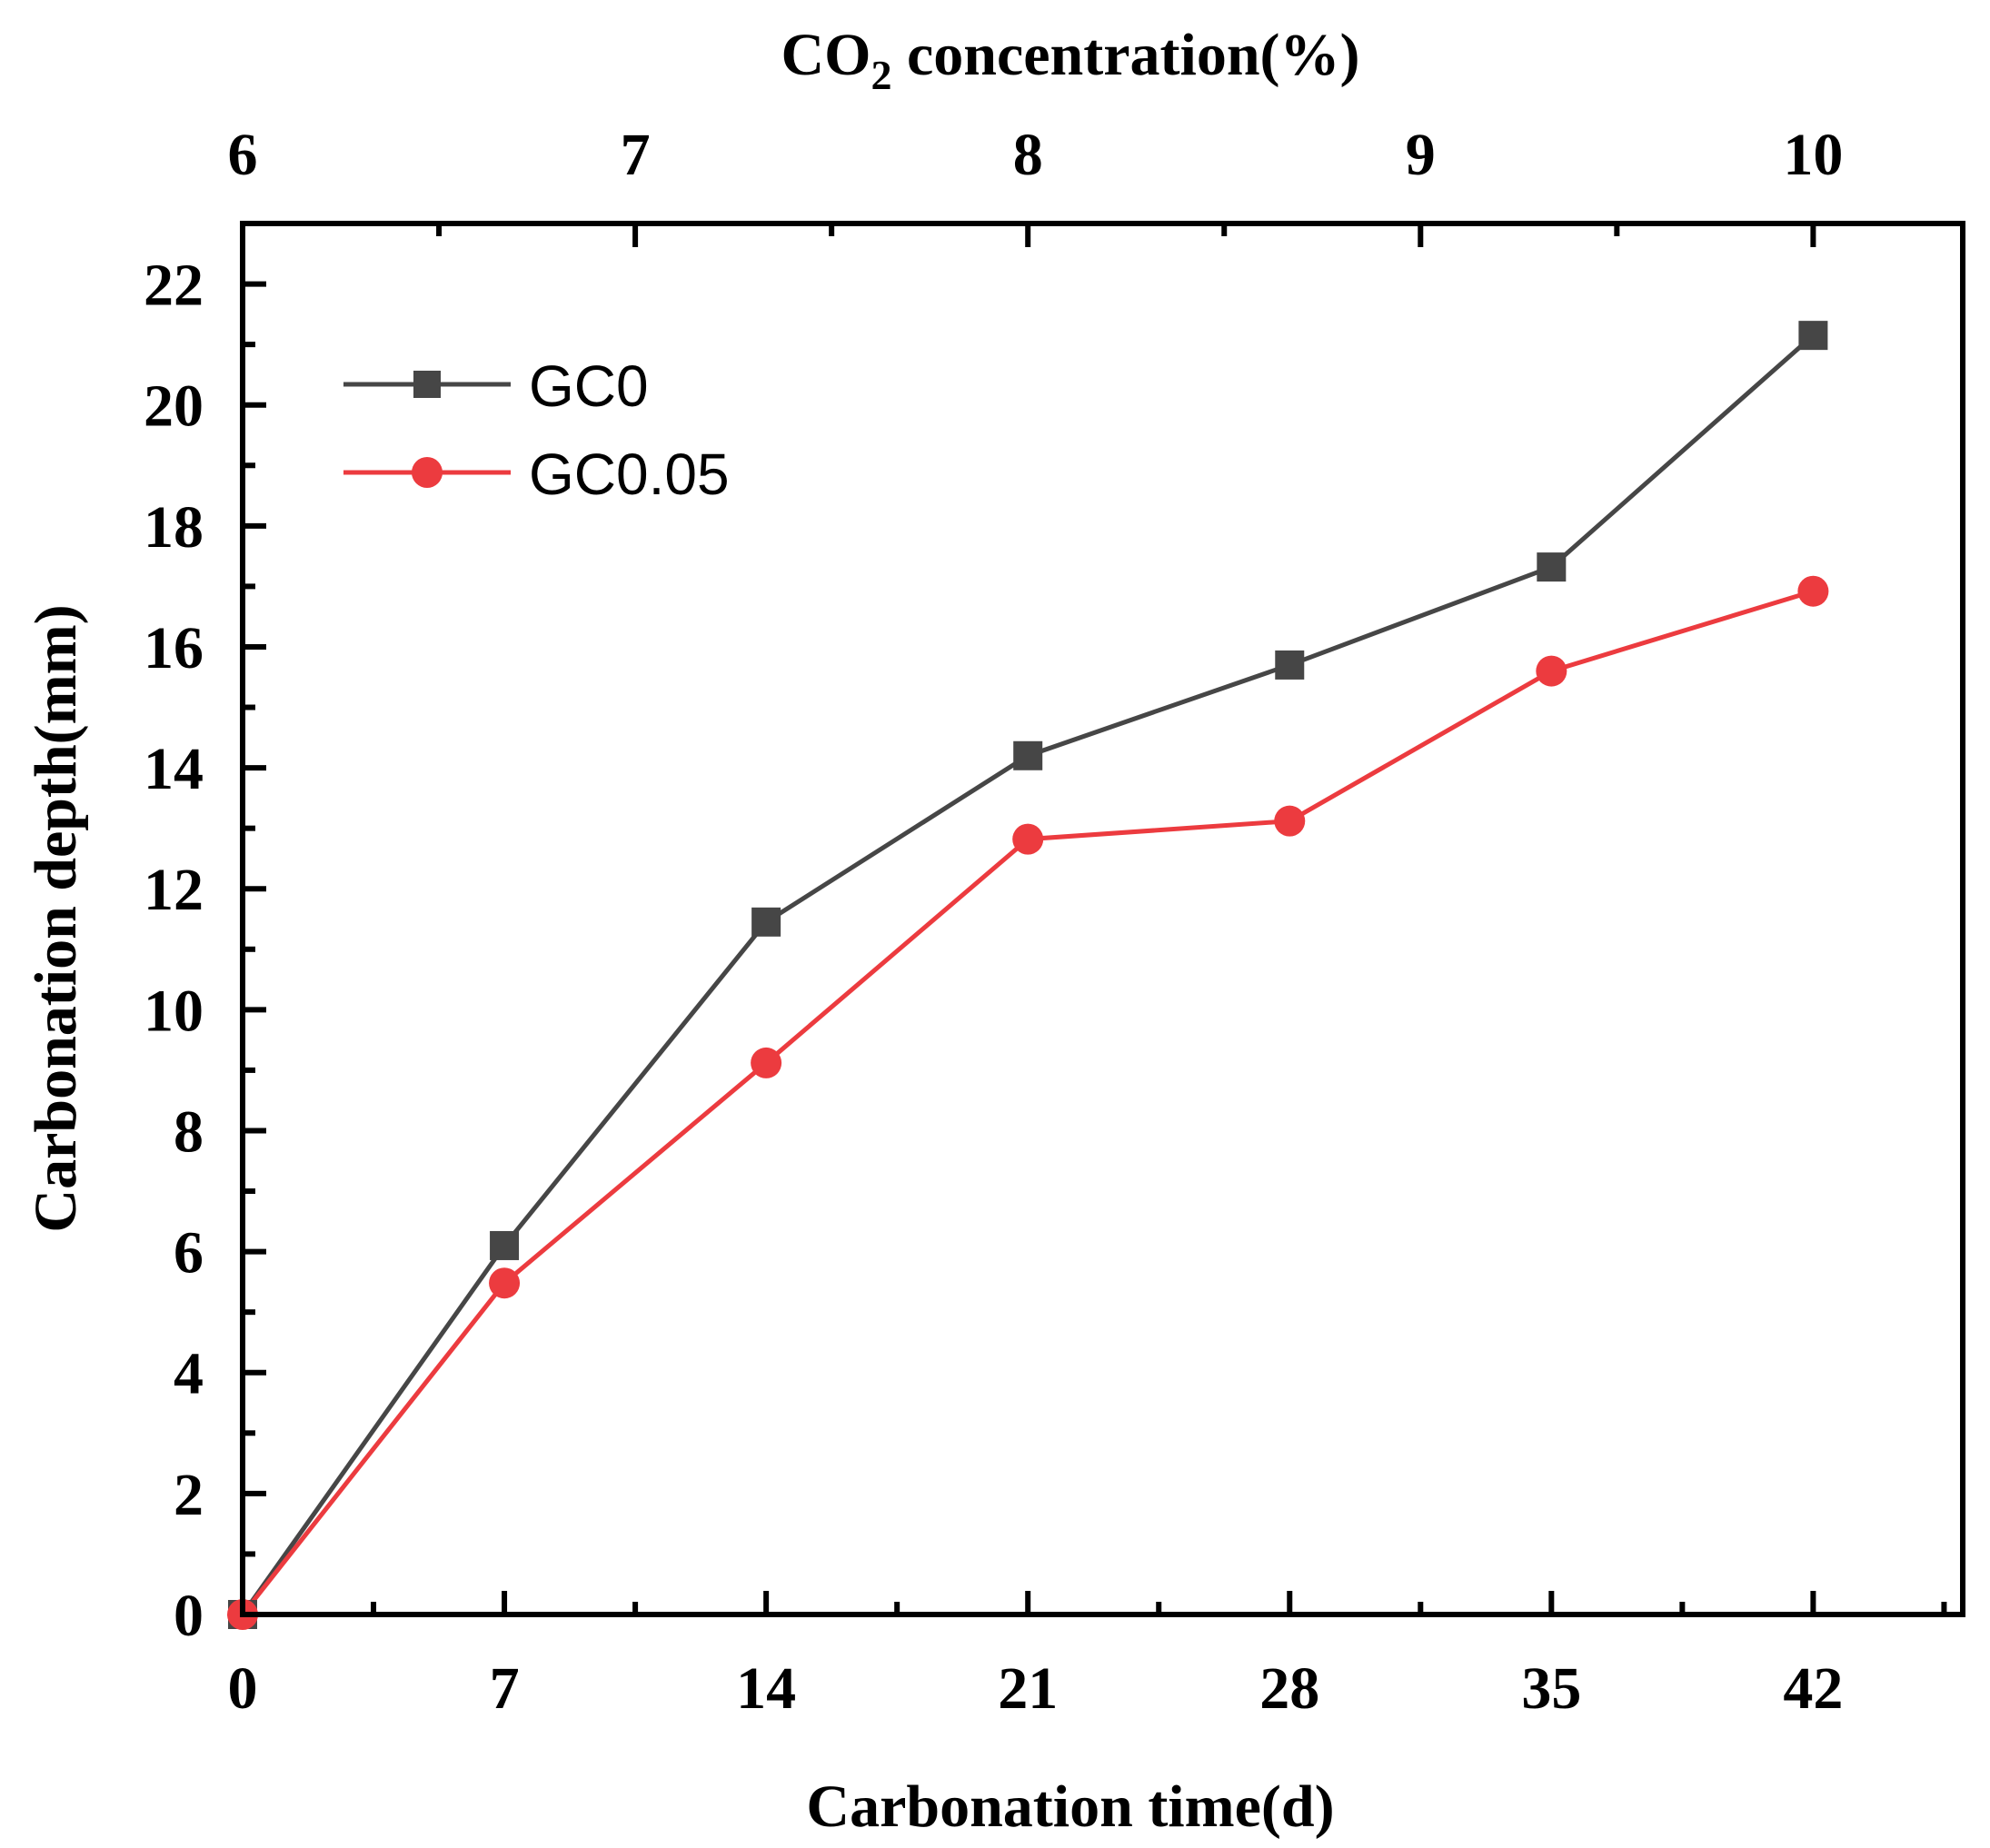 This screenshot has width=1990, height=1848. Describe the element at coordinates (826, 55) in the screenshot. I see `top-axis-title-prefix: CO` at that location.